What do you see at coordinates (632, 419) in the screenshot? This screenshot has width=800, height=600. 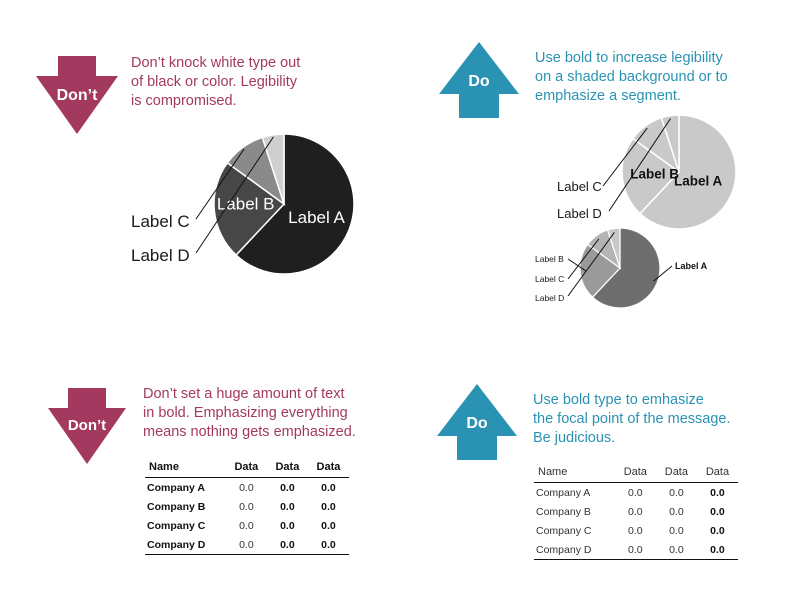 I see `caption-line: the focal point of the message.` at bounding box center [632, 419].